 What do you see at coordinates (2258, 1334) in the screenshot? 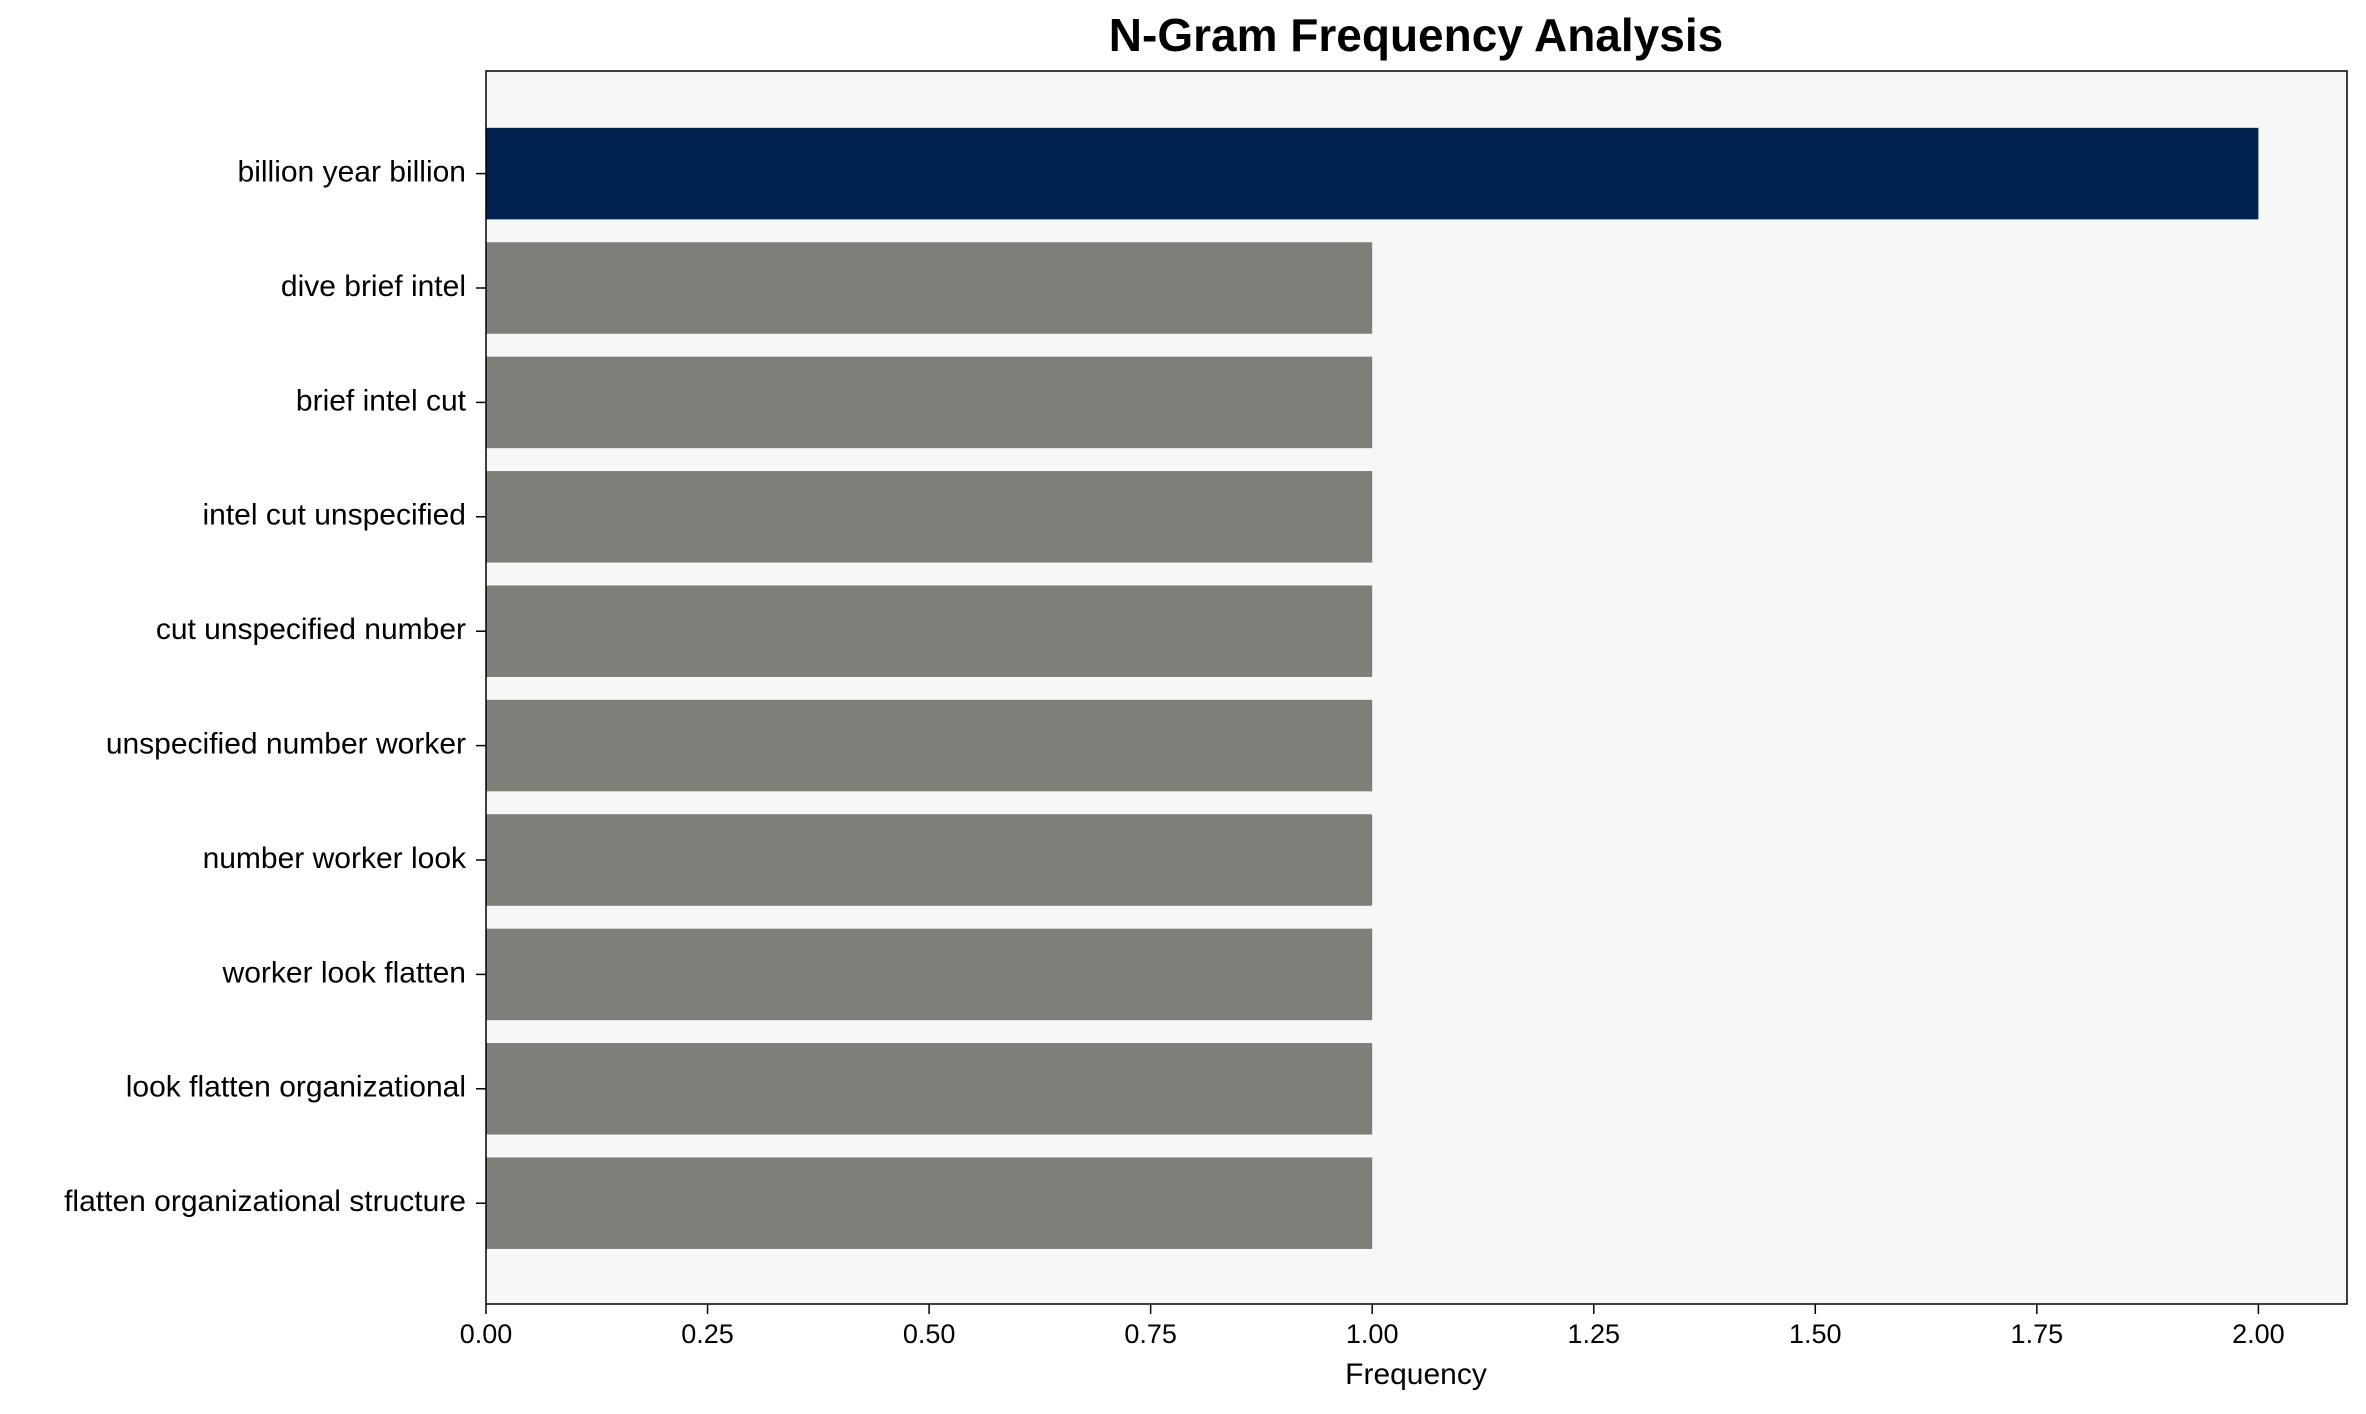
I see `x-tick-label: 2.00` at bounding box center [2258, 1334].